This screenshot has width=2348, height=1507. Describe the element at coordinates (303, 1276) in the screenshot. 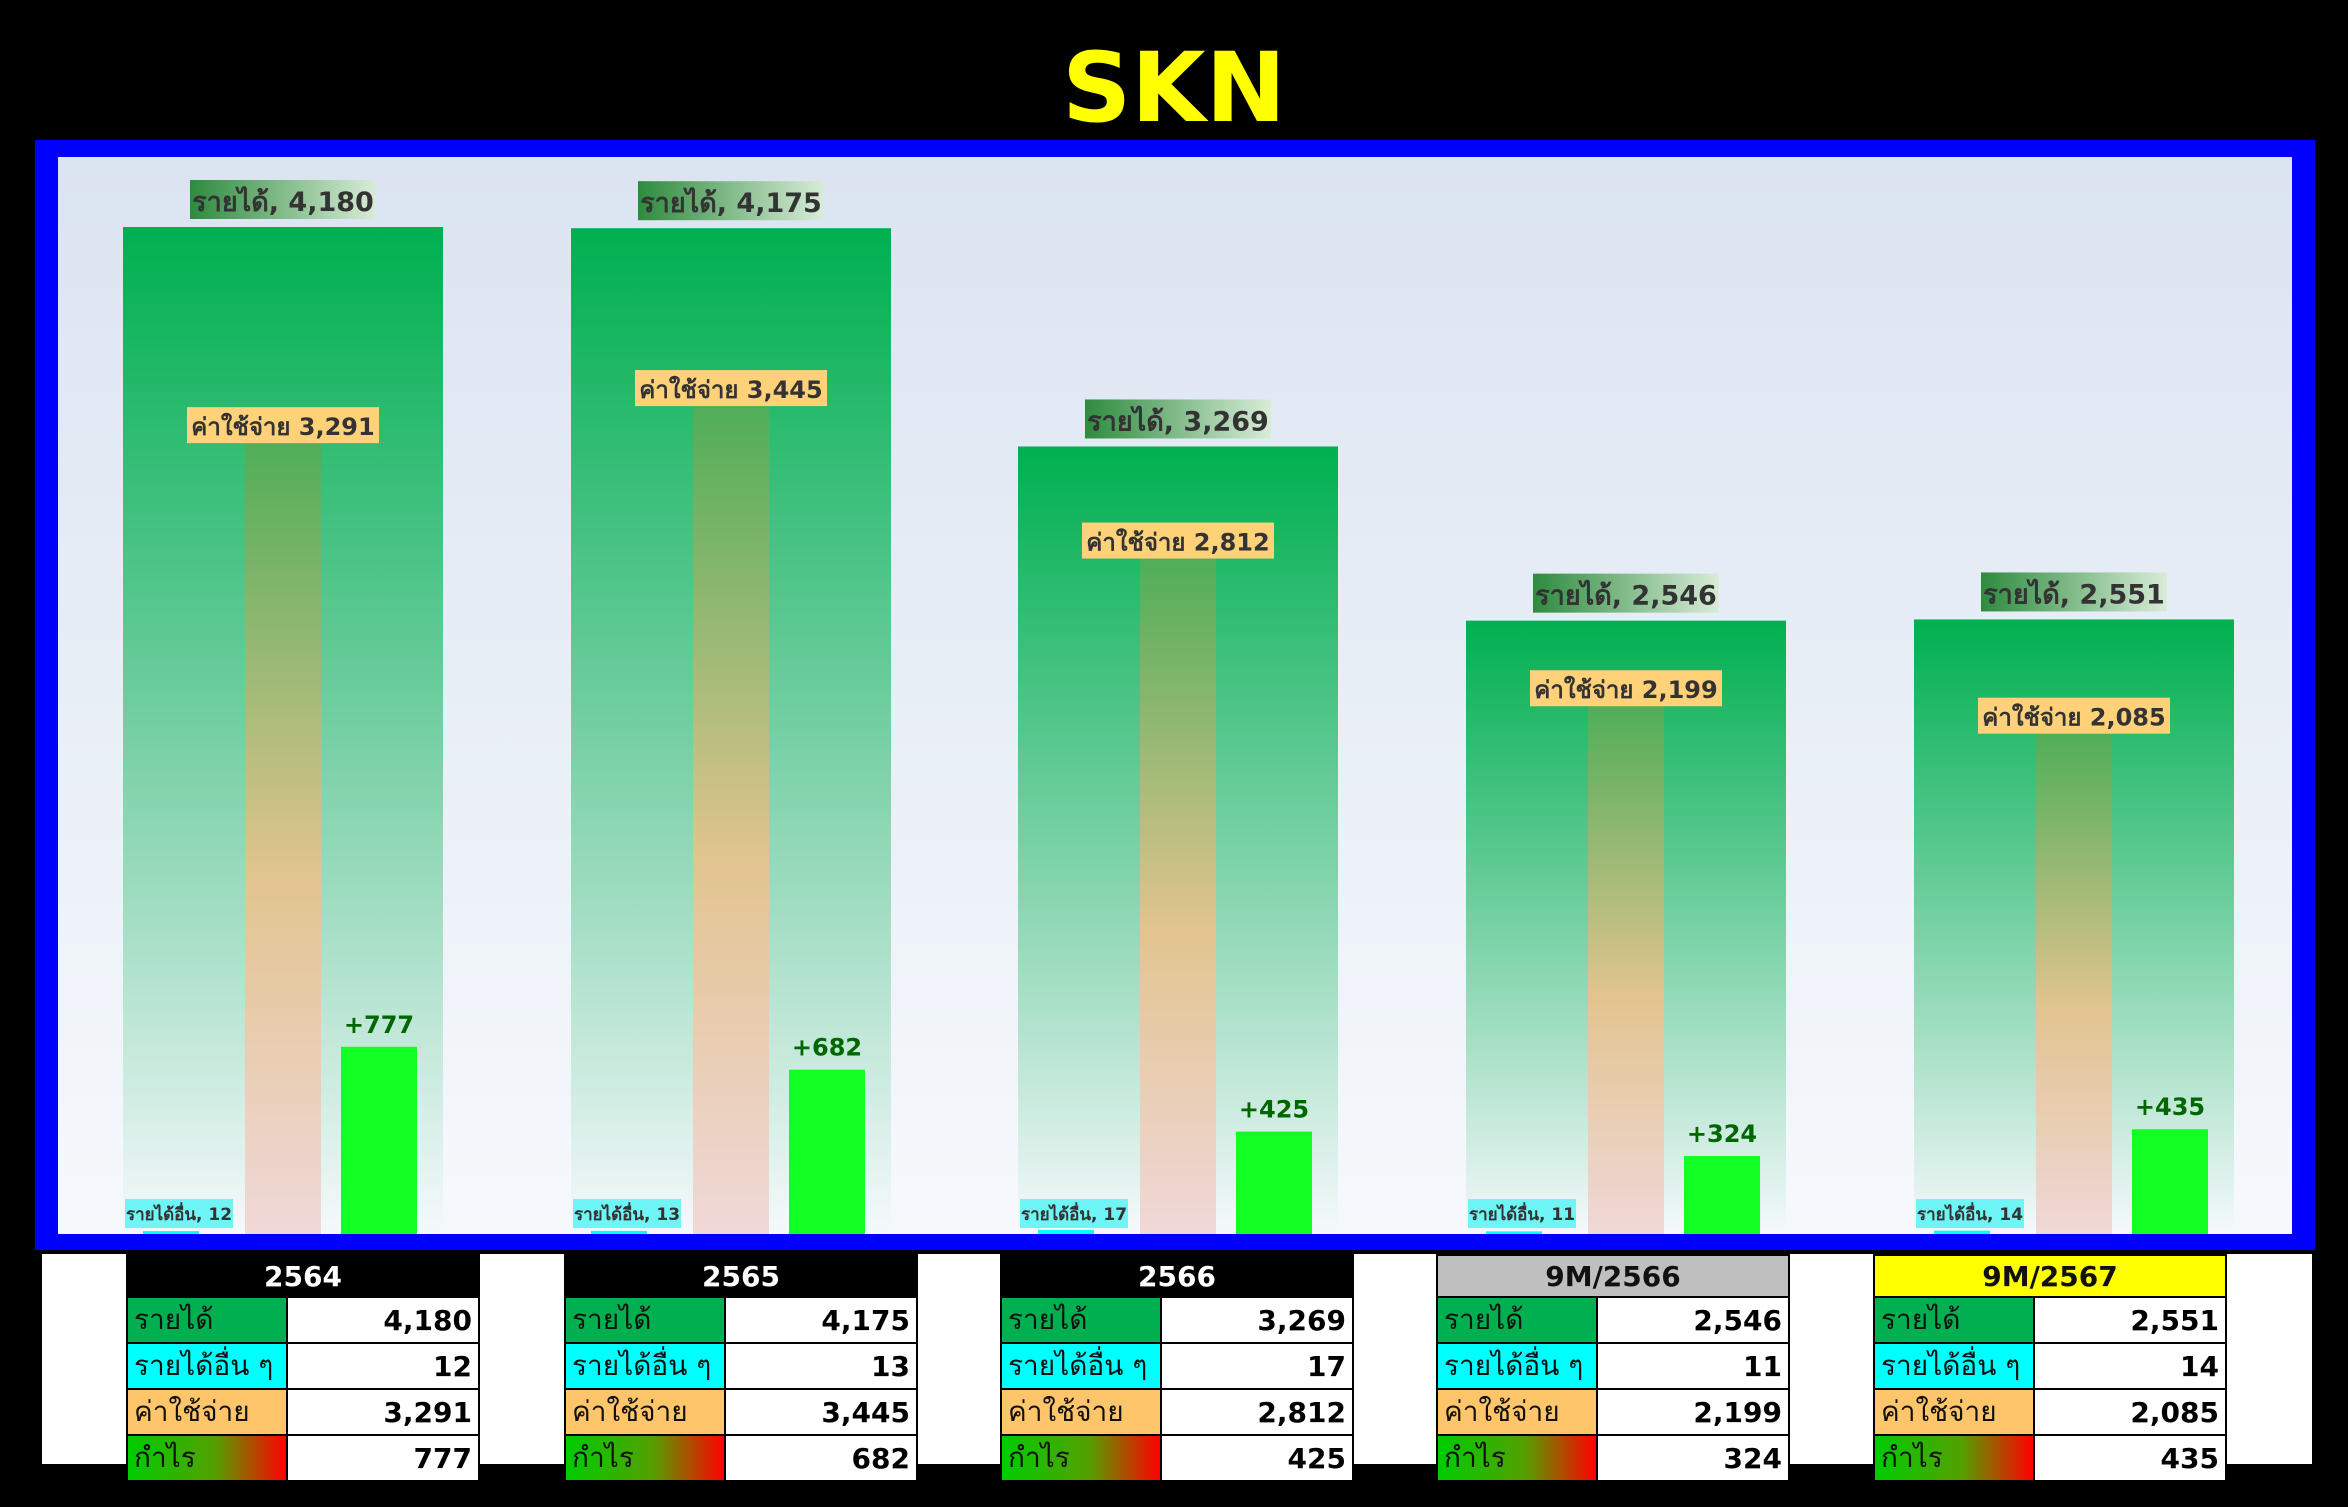

I see `table-period-header: 2564` at that location.